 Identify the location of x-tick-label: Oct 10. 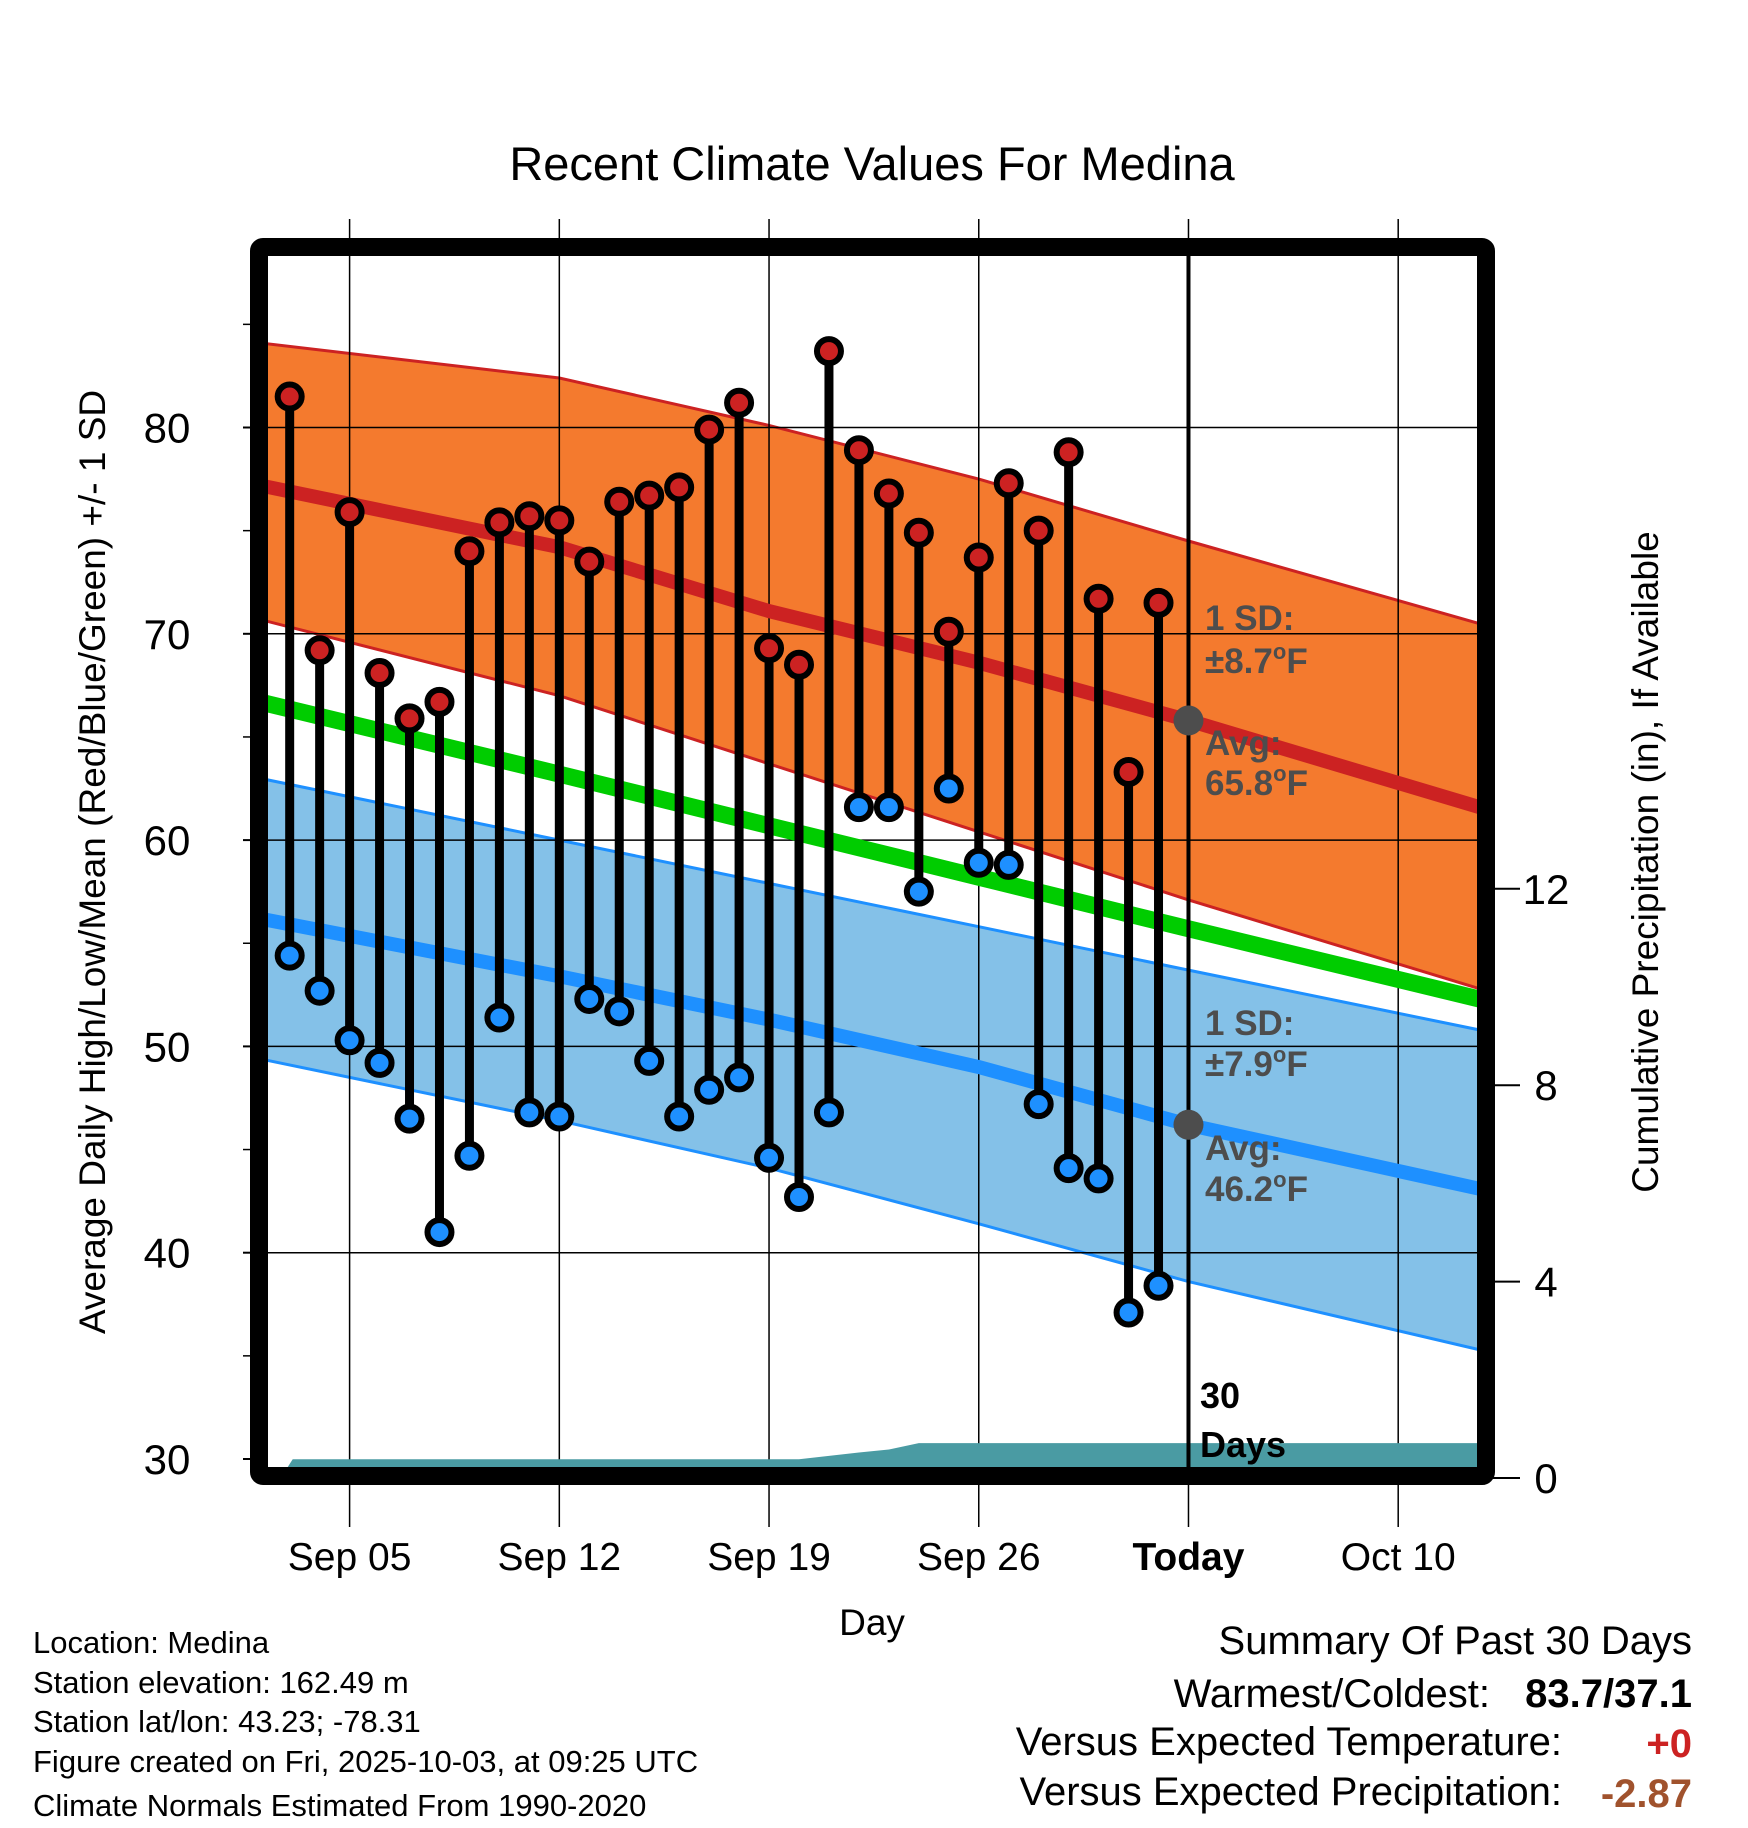
(1398, 1557).